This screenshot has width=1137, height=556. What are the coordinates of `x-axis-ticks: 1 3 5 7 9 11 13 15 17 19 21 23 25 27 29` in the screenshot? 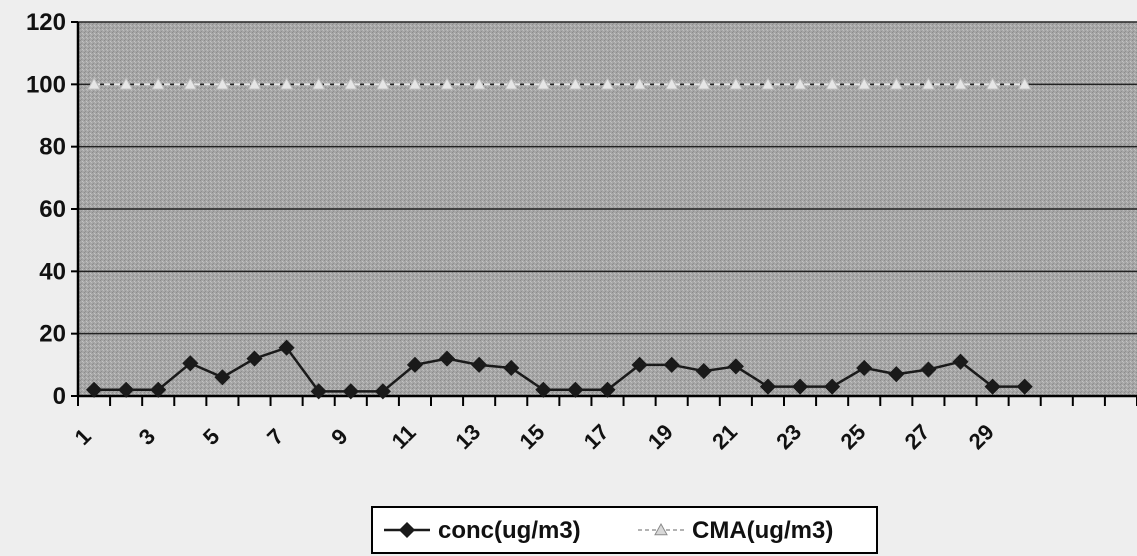 It's located at (603, 425).